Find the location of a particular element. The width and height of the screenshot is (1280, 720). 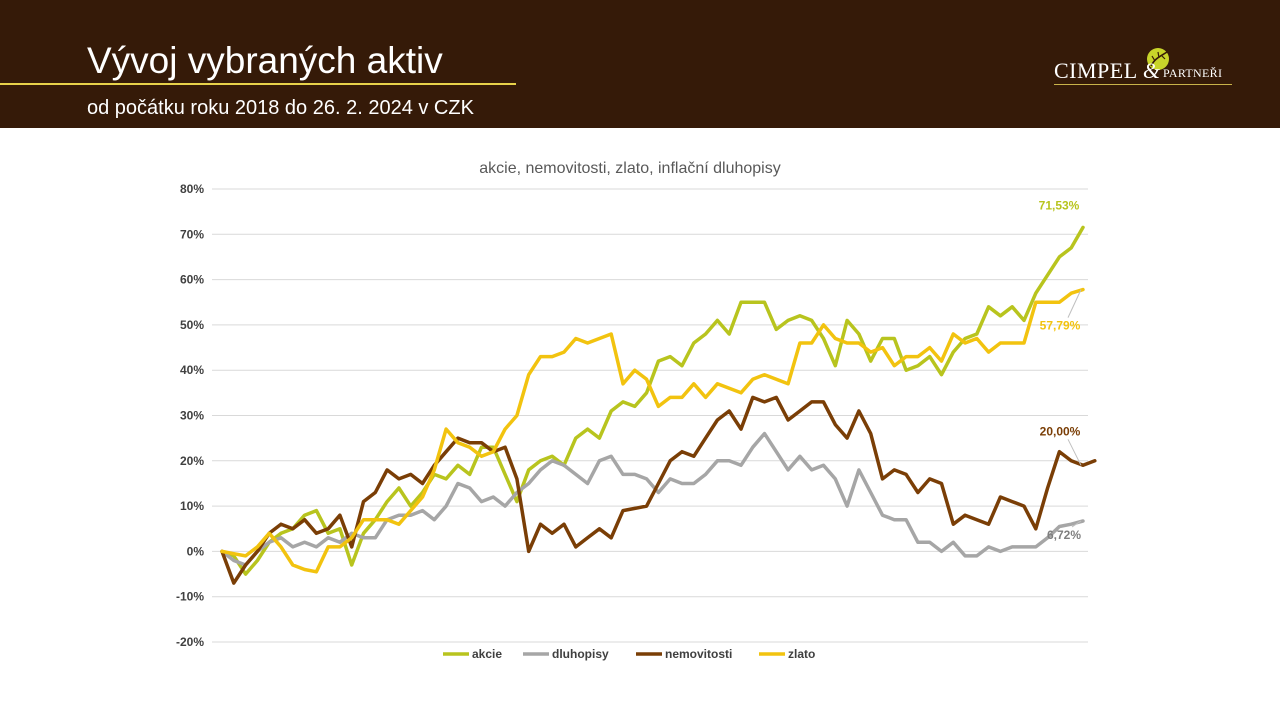

company-logo: CIMPEL & PARTNEŘI is located at coordinates (1145, 67).